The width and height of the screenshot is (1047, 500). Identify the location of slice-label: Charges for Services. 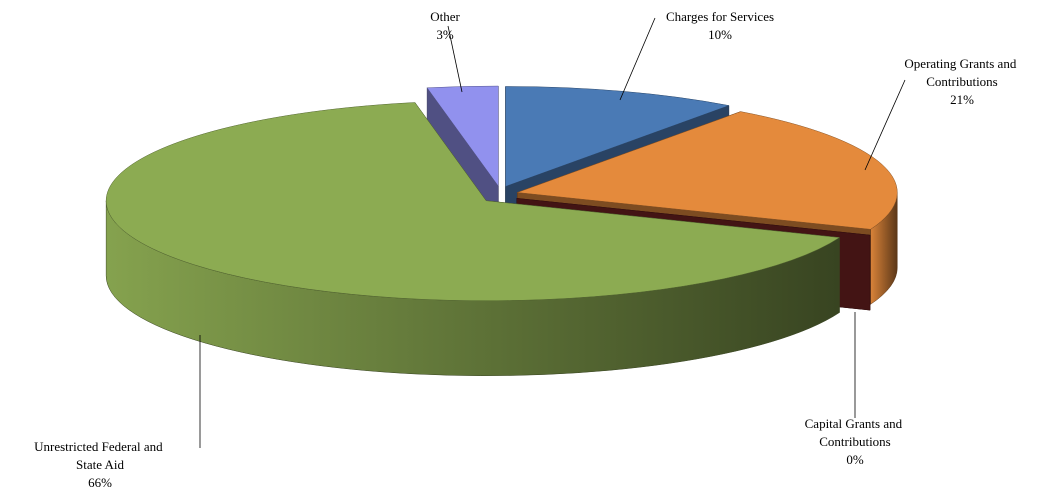
(720, 16).